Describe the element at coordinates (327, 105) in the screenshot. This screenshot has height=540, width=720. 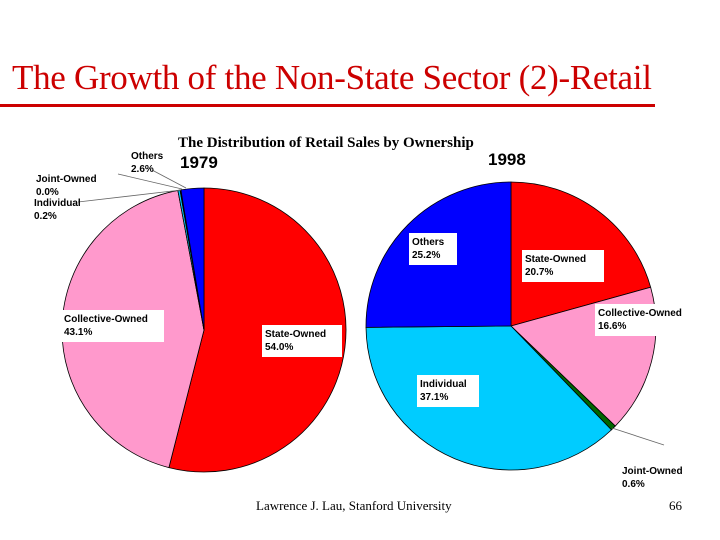
I see `title-underline` at that location.